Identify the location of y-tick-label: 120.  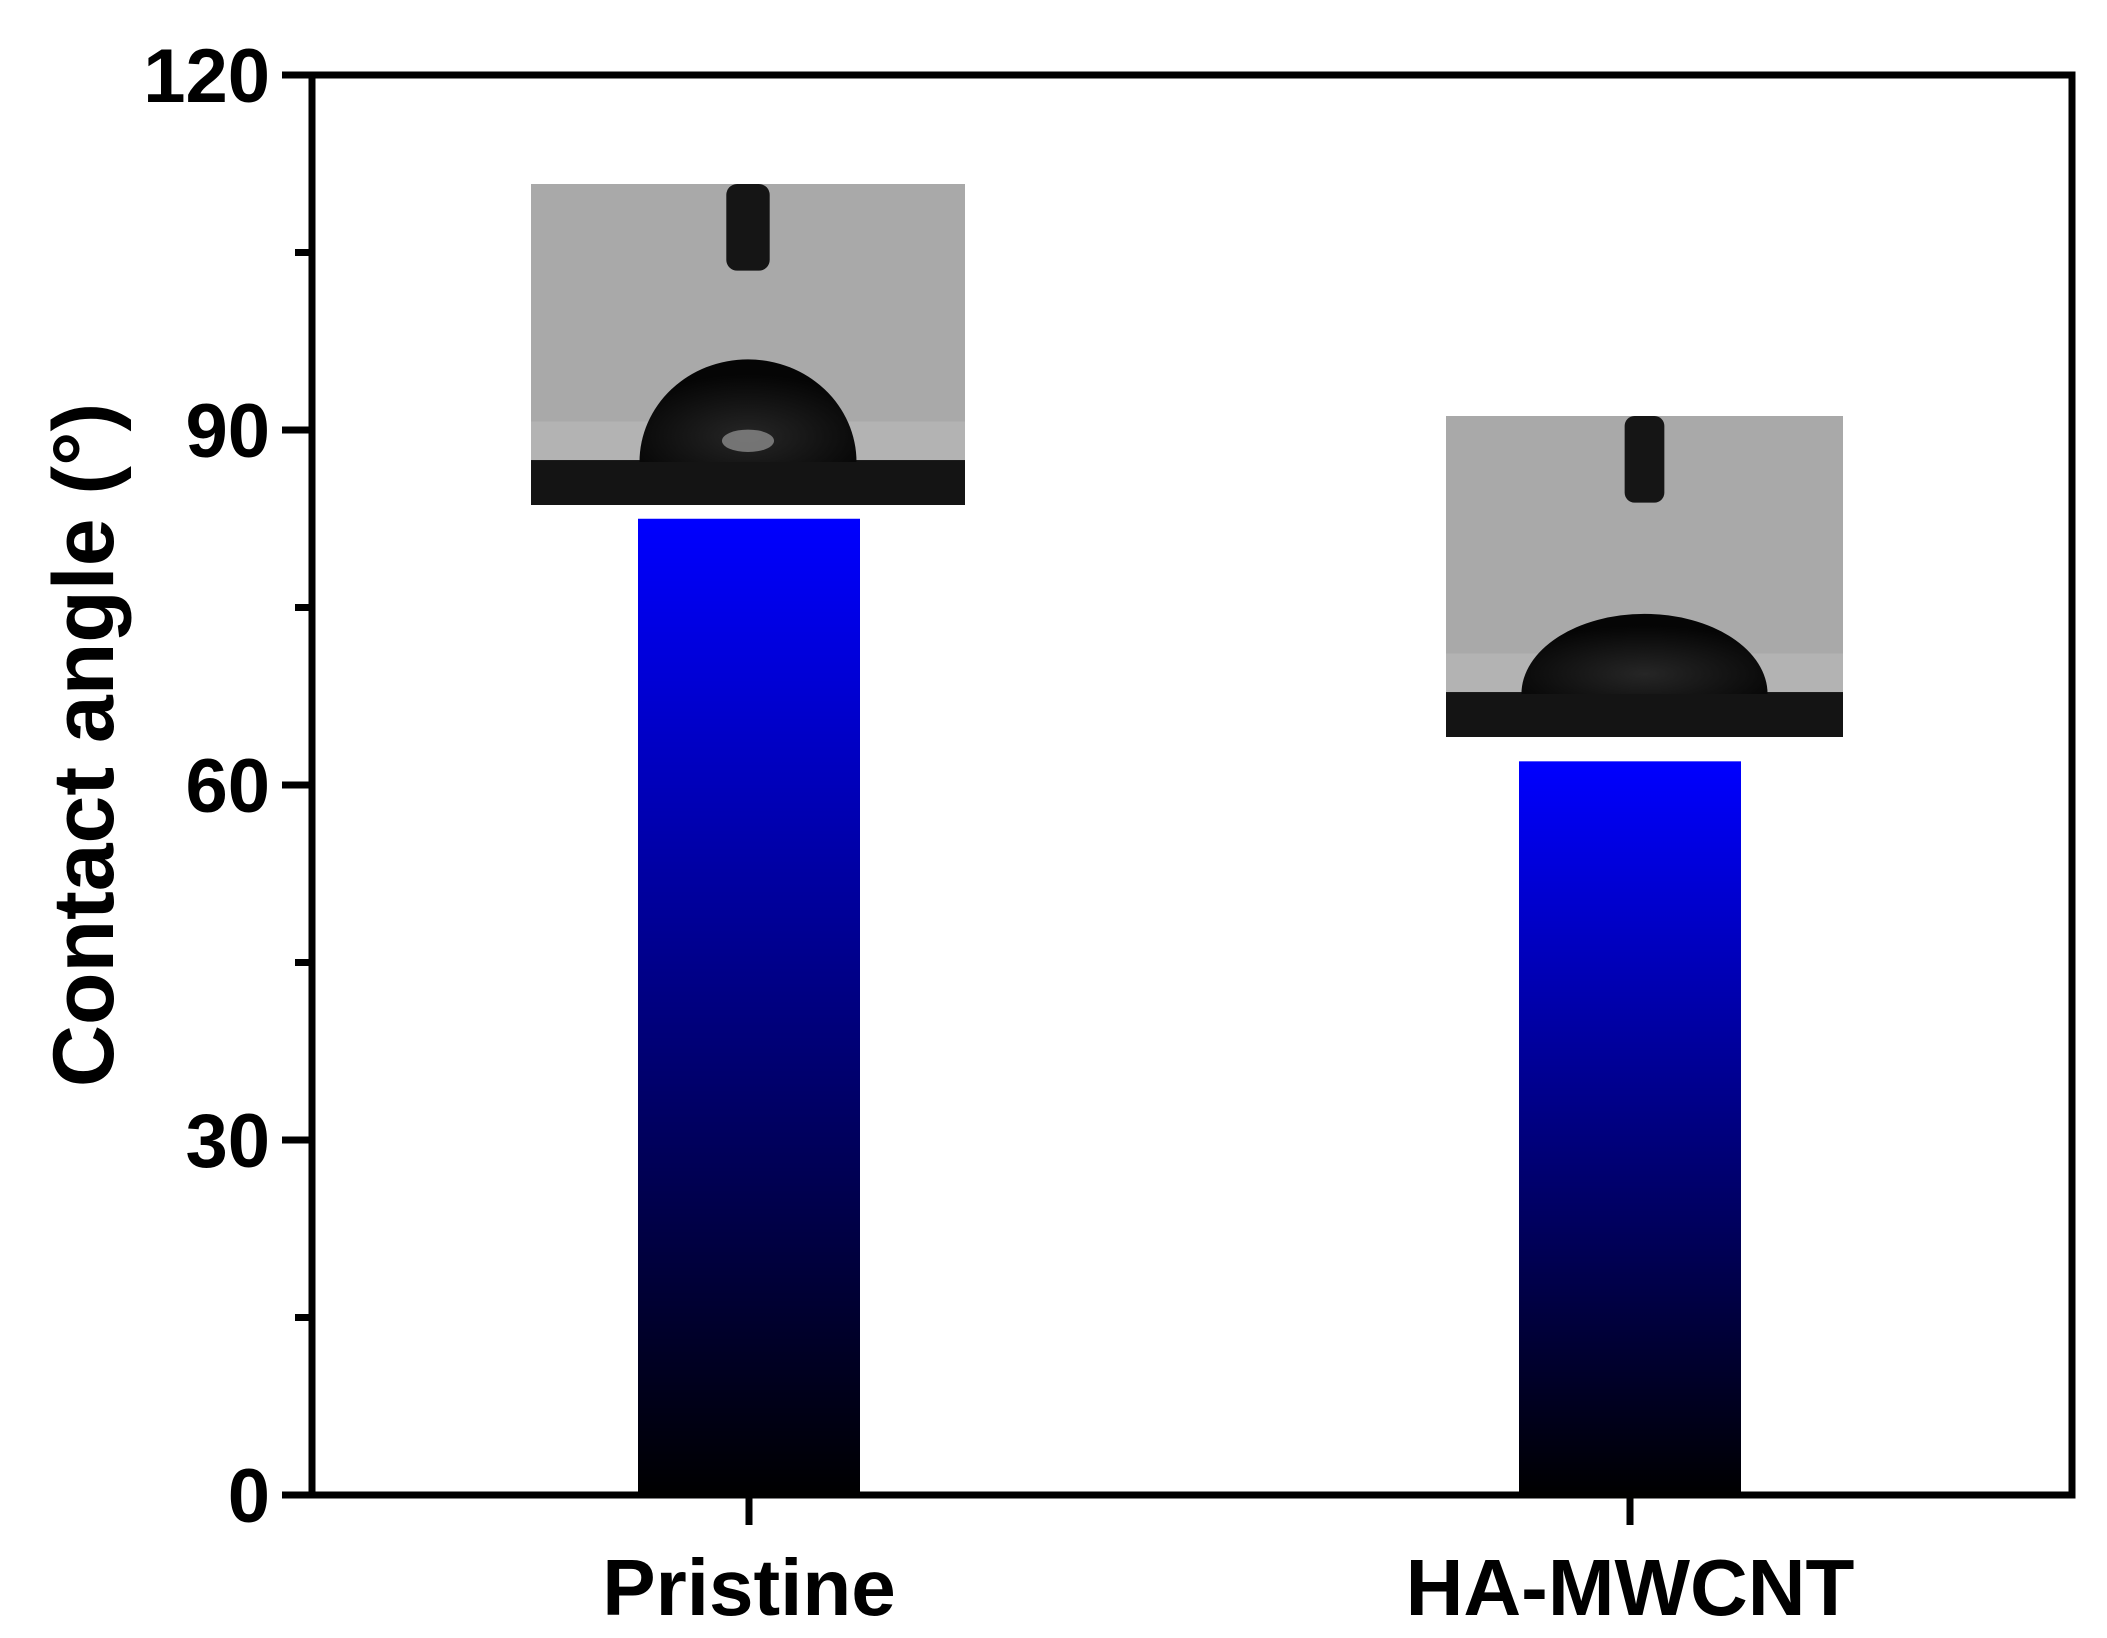
(206, 76).